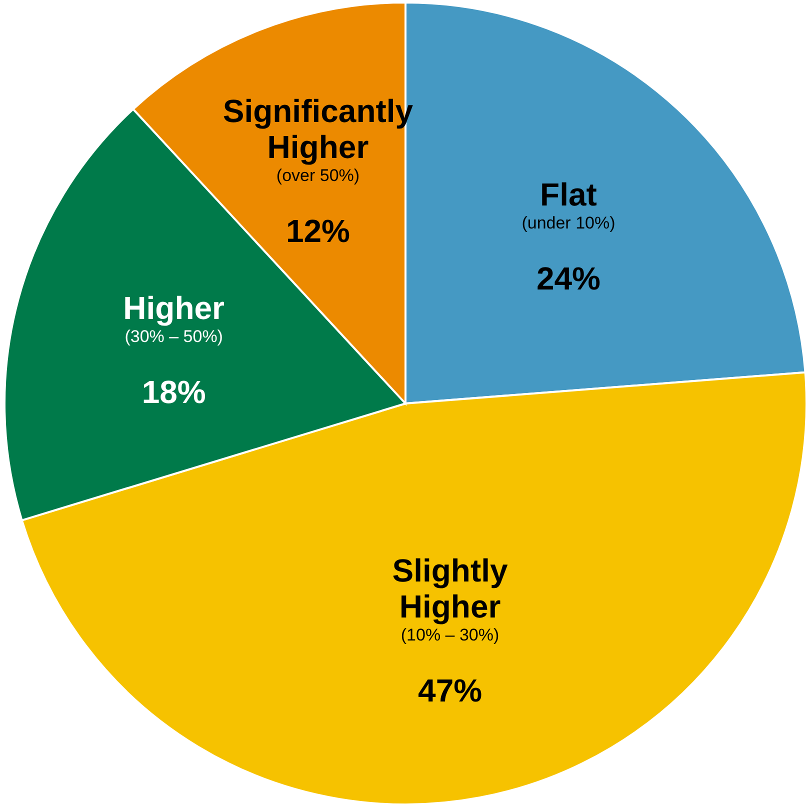 This screenshot has width=811, height=807. I want to click on data-label: 12%, so click(318, 231).